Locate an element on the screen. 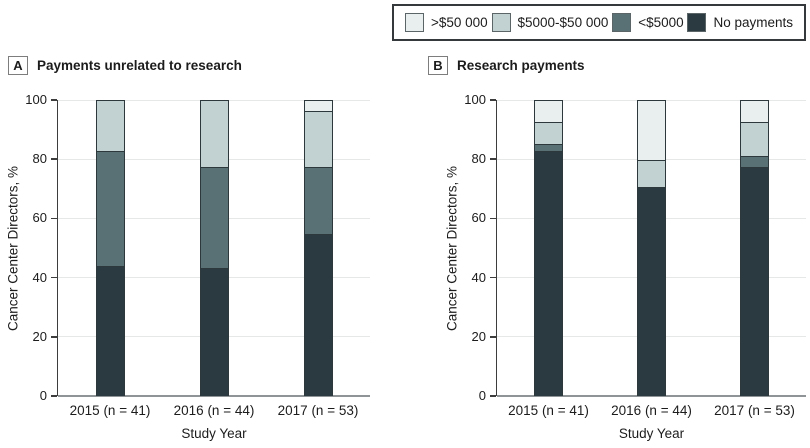 The width and height of the screenshot is (810, 448). legend-item: <$5000 is located at coordinates (648, 22).